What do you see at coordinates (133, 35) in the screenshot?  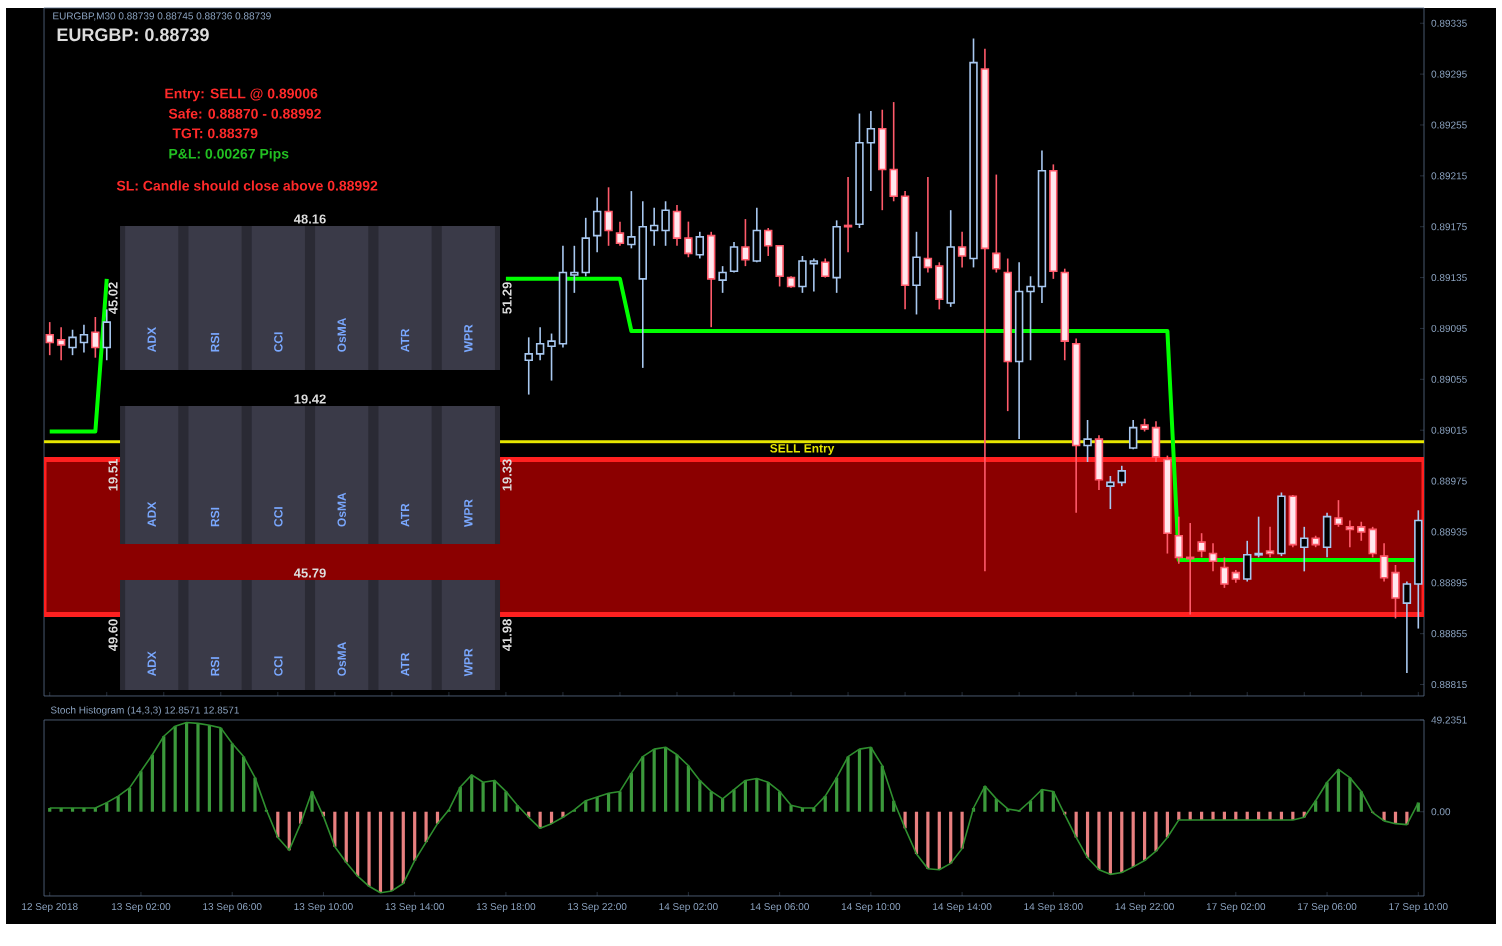 I see `text: EURGBP: 0.88739` at bounding box center [133, 35].